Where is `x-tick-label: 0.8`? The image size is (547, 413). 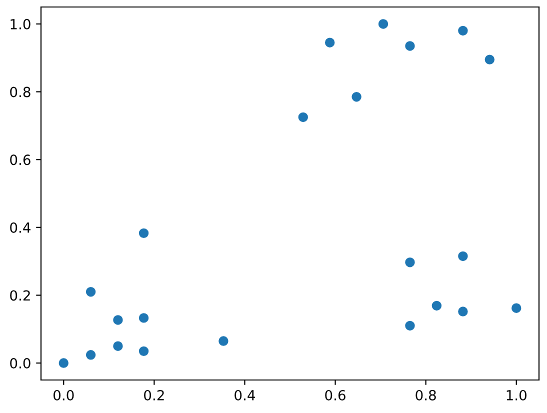 x-tick-label: 0.8 is located at coordinates (426, 395).